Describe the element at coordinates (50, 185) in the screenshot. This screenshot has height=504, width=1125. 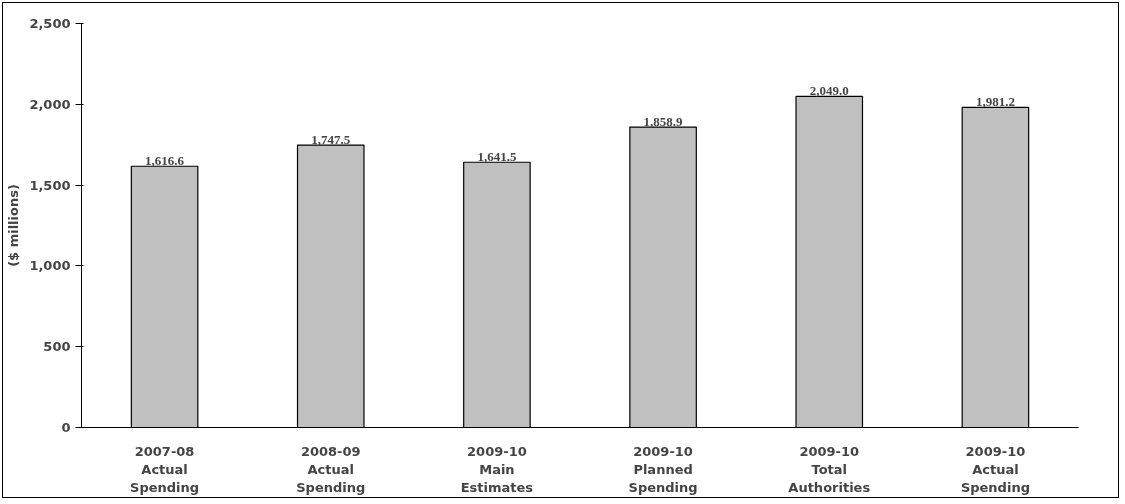
I see `y-tick-label: 1,500` at that location.